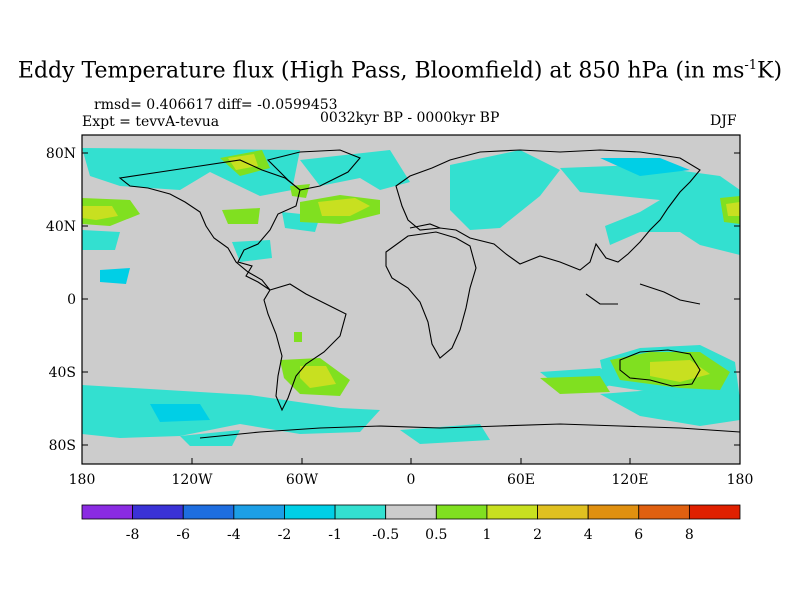 The width and height of the screenshot is (800, 600). What do you see at coordinates (410, 535) in the screenshot?
I see `colorbar-labels: -8 -6 -4 -2 -1 -0.5 0.5 1 2 4 6 8` at bounding box center [410, 535].